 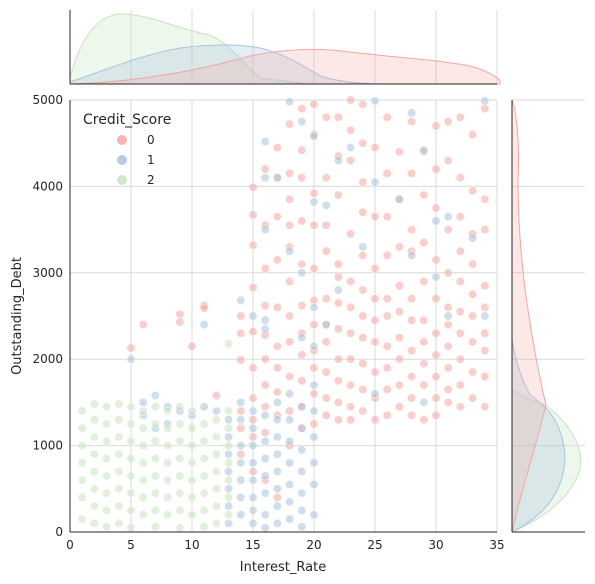 What do you see at coordinates (374, 545) in the screenshot?
I see `x-tick-label: 25` at bounding box center [374, 545].